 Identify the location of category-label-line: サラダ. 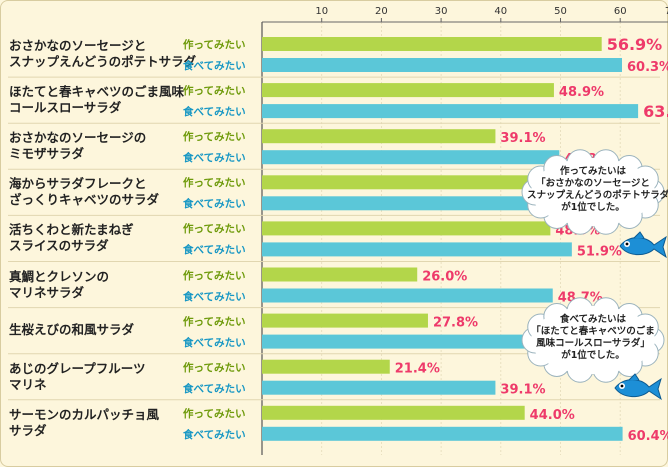
(28, 430).